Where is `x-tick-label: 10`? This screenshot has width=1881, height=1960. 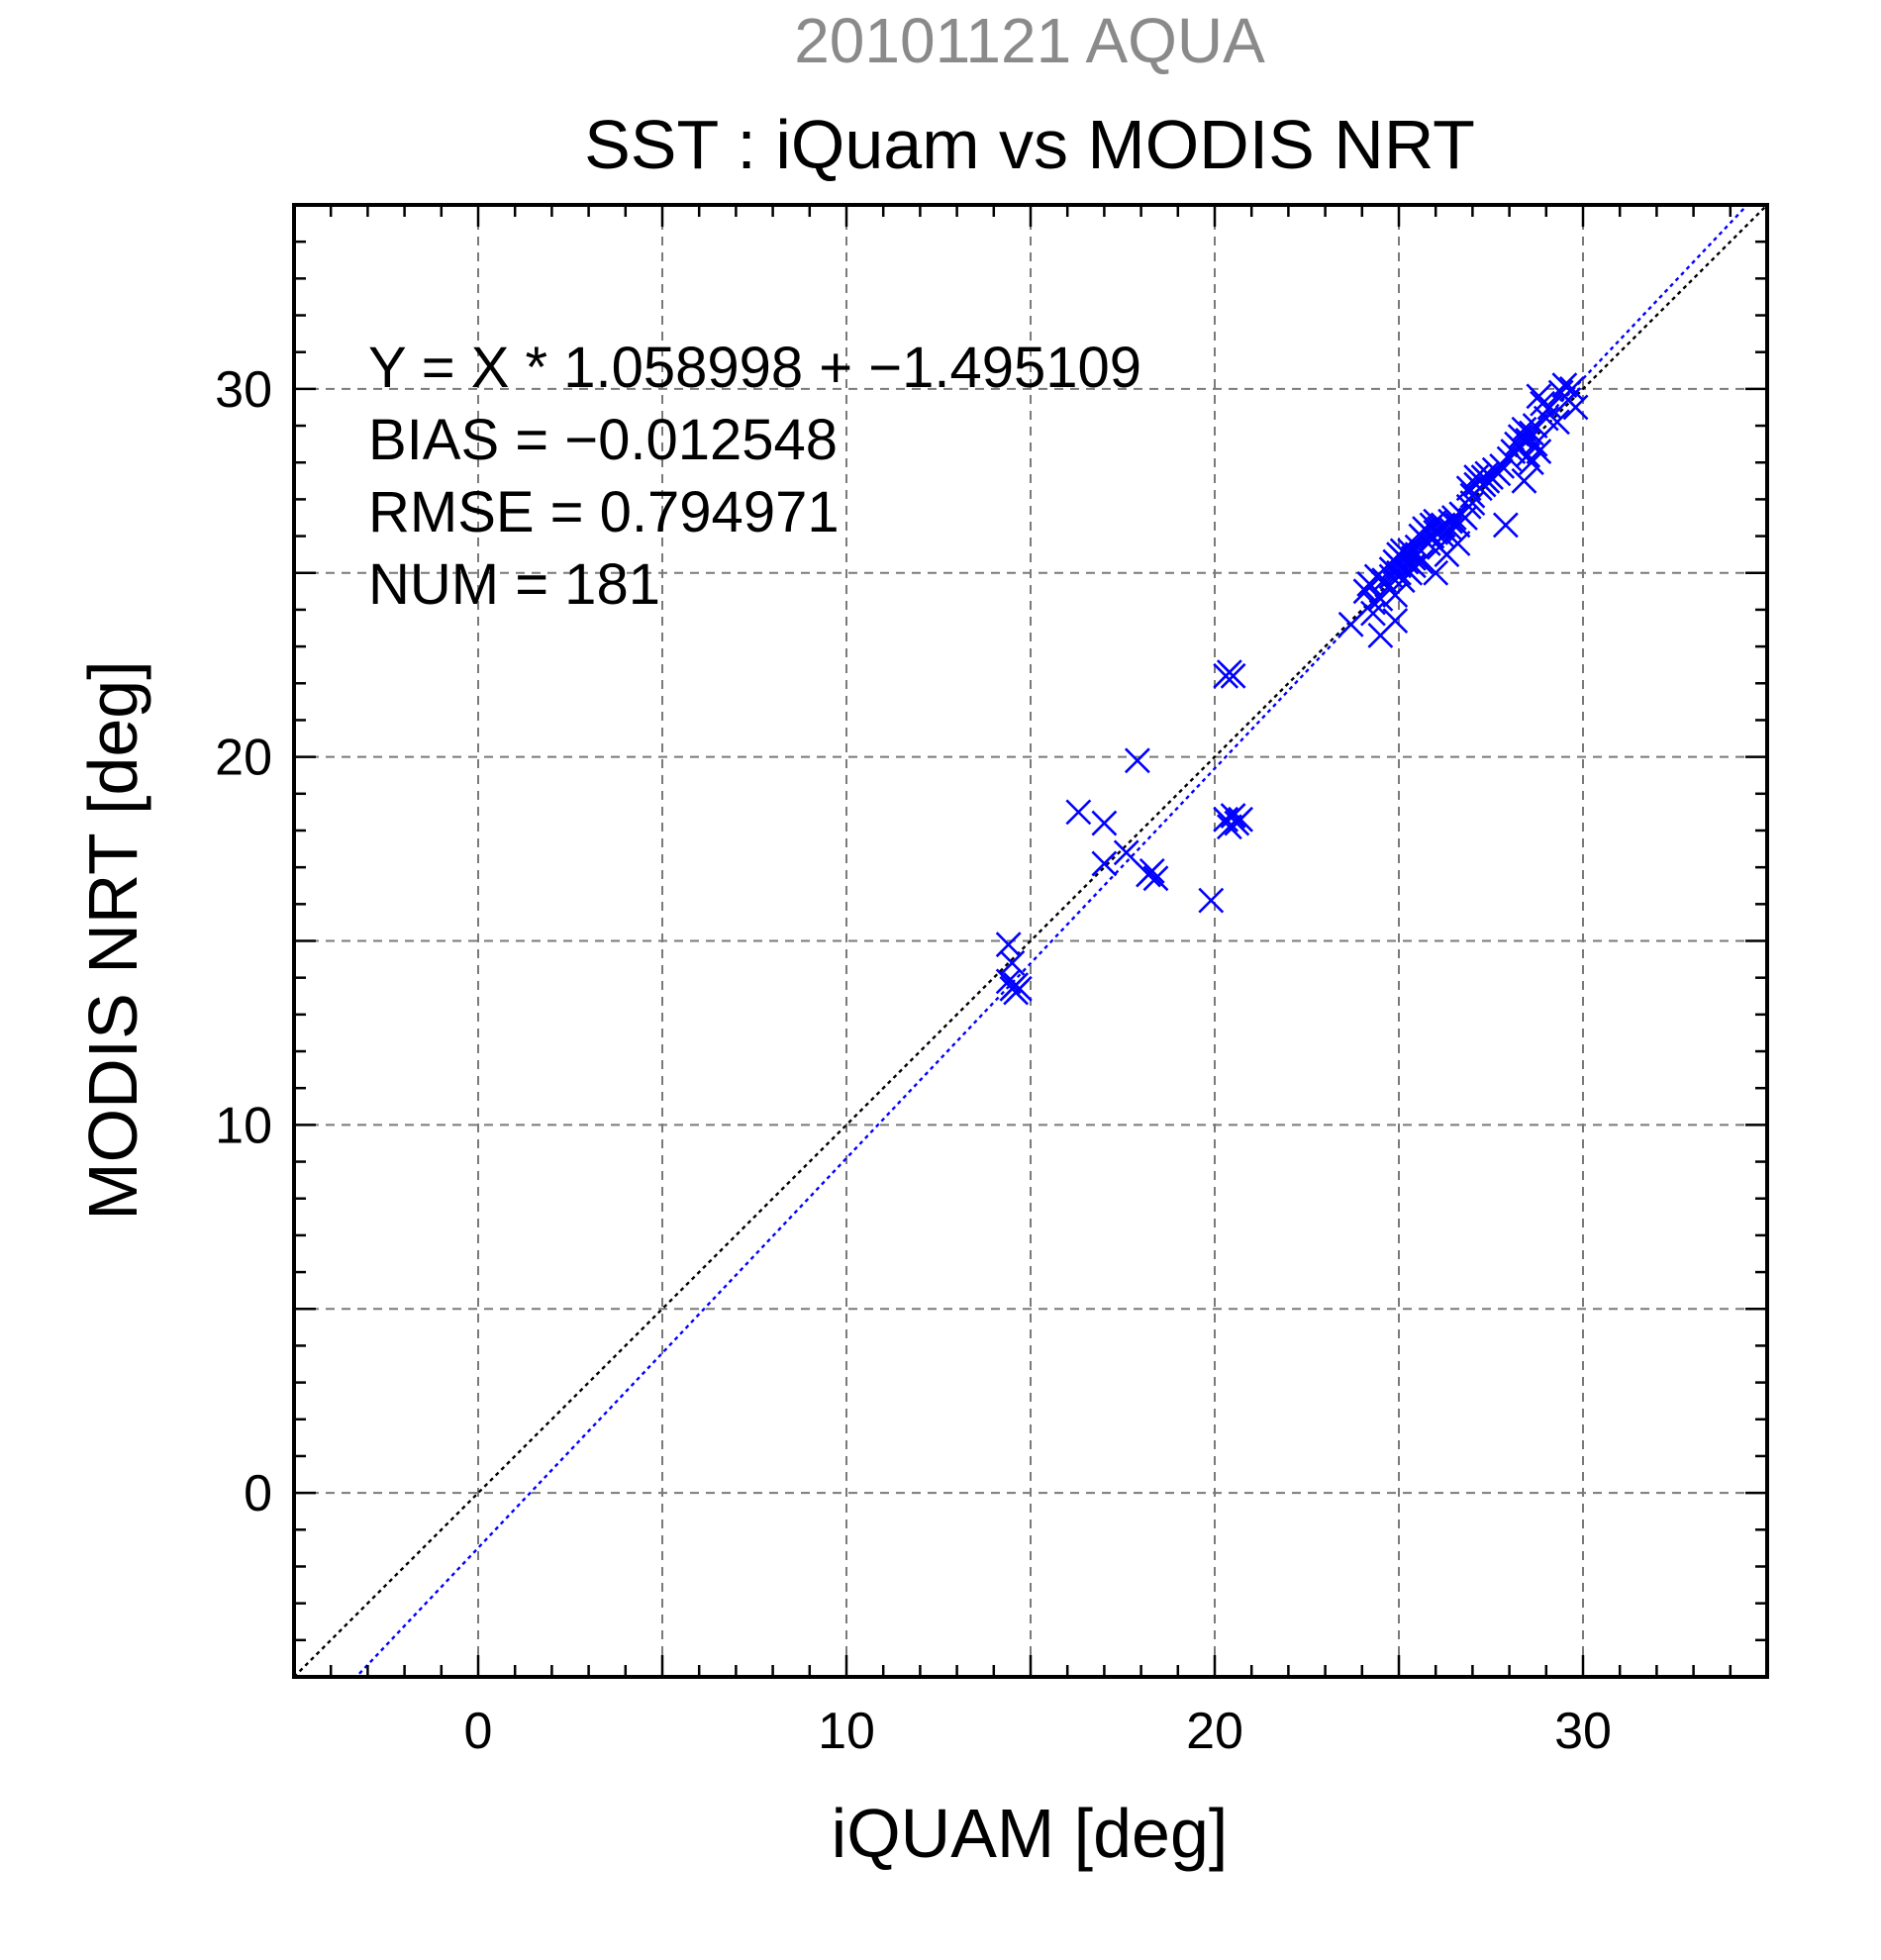
x-tick-label: 10 is located at coordinates (846, 1731).